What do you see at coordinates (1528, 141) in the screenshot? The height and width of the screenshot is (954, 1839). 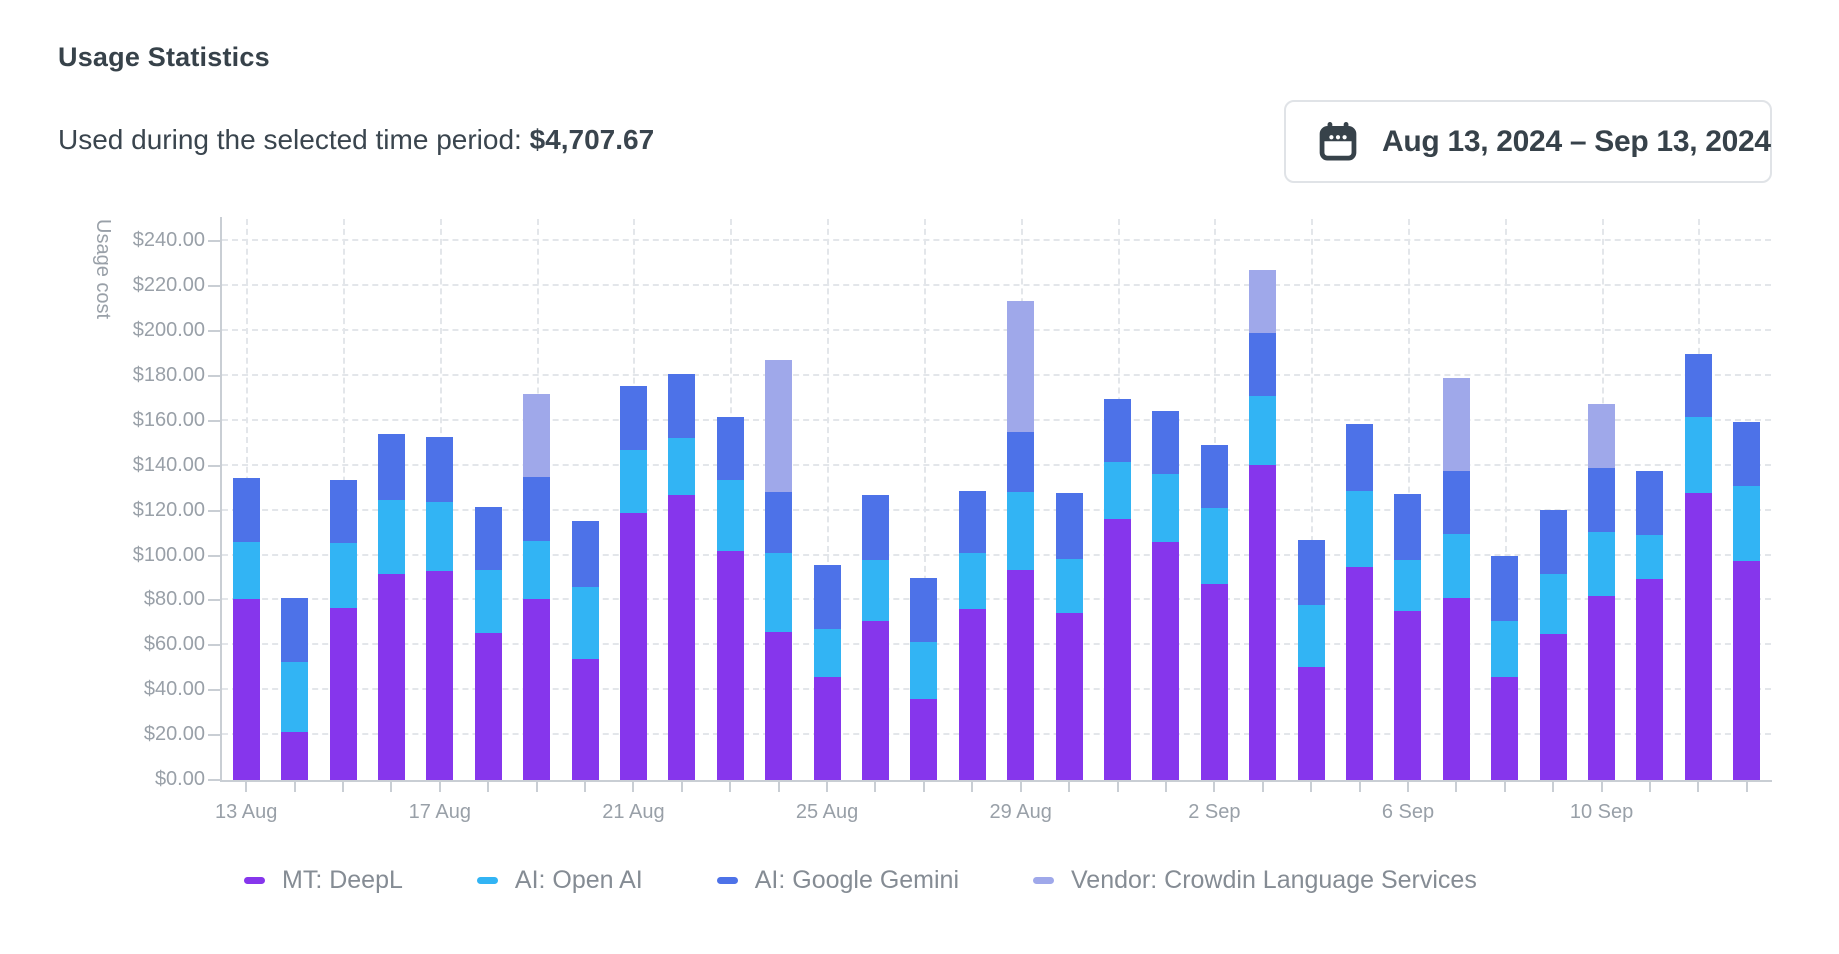 I see `date-range-picker: Aug 13, 2024 – Sep 13, 2024` at bounding box center [1528, 141].